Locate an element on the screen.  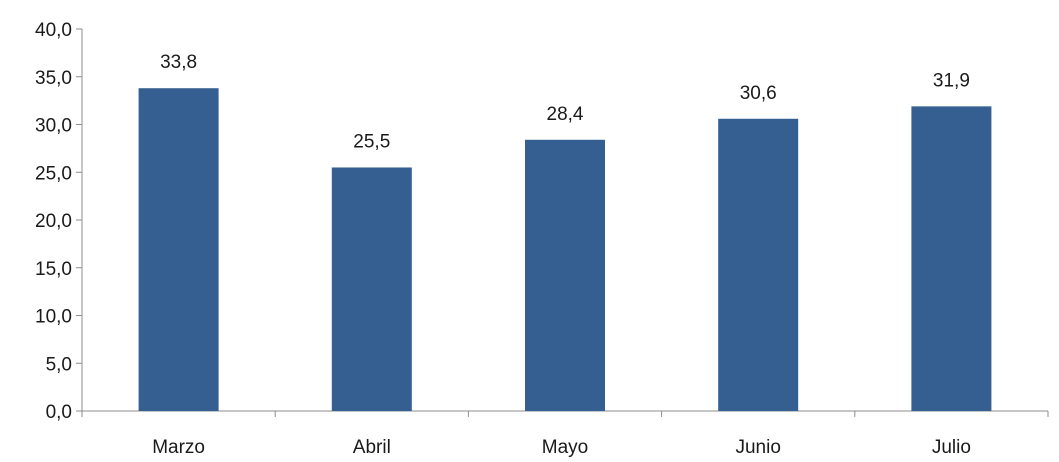
y-tick-label: 20,0 is located at coordinates (53, 221).